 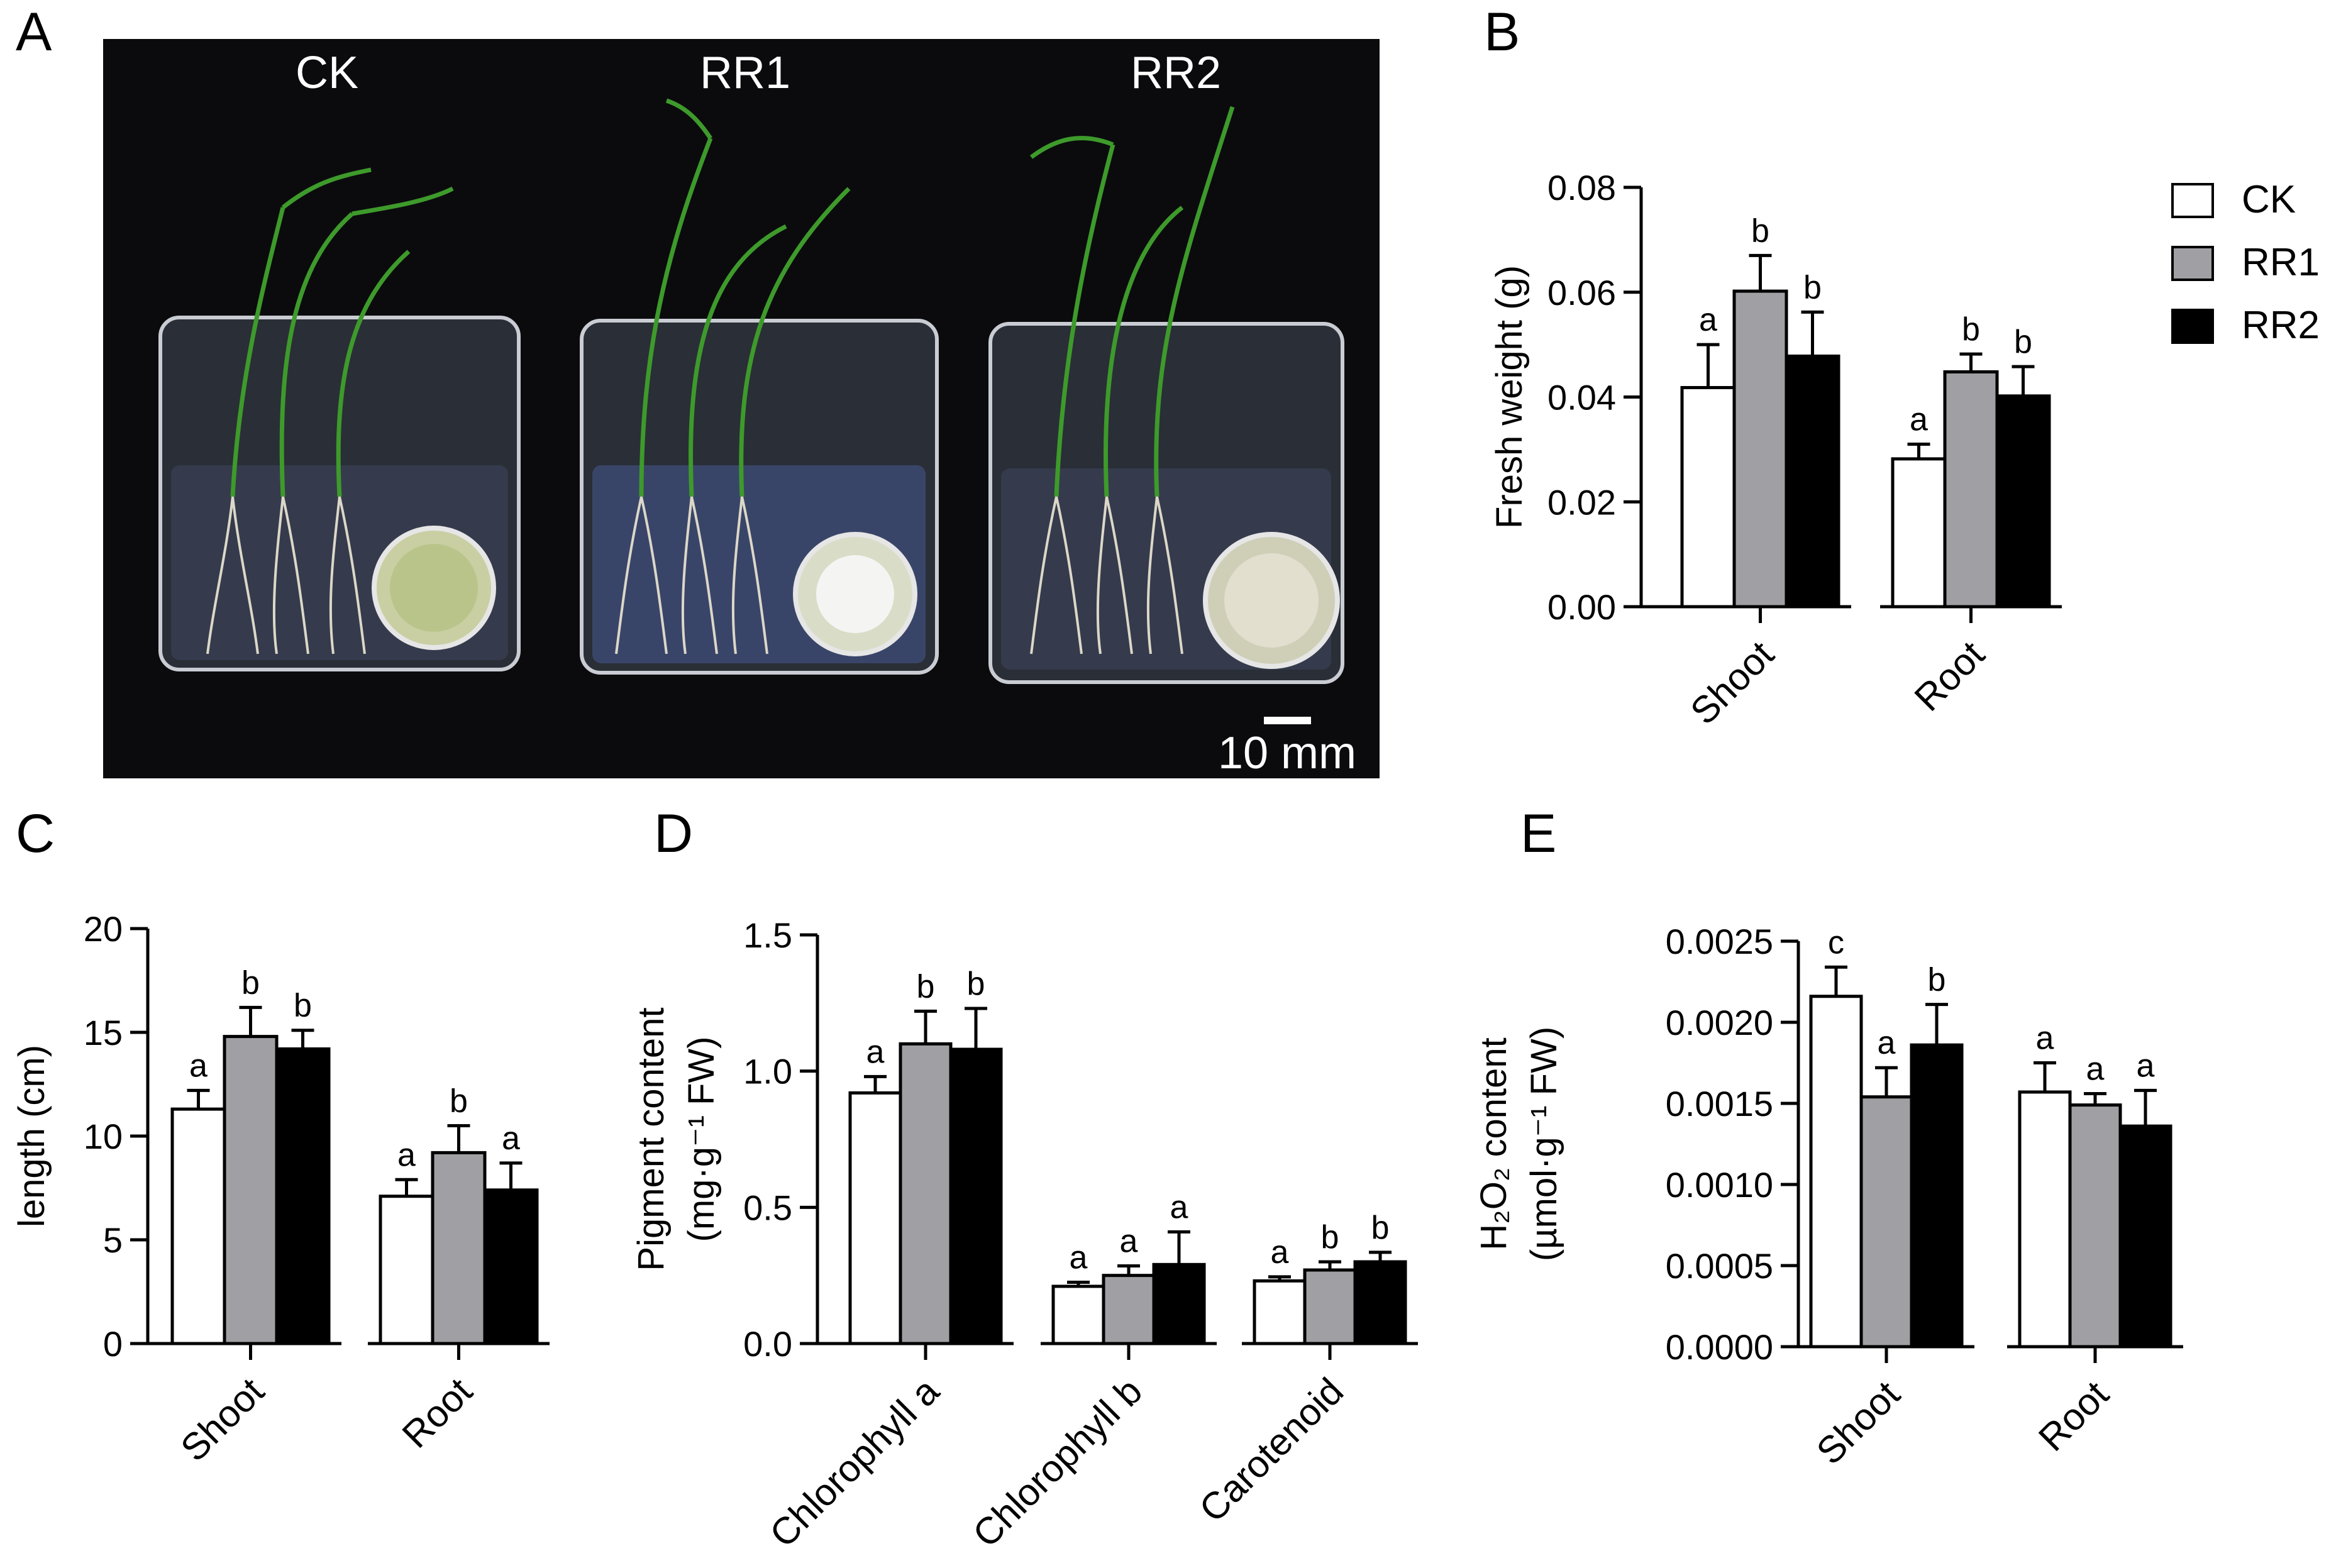 What do you see at coordinates (2269, 199) in the screenshot?
I see `legend-label-ck: CK` at bounding box center [2269, 199].